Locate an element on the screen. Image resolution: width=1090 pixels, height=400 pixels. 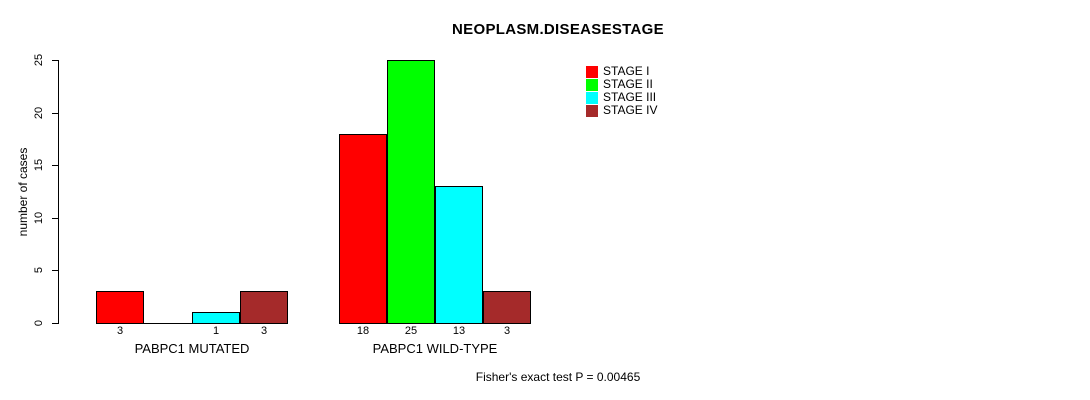
bar-value-label: 18 is located at coordinates (363, 331).